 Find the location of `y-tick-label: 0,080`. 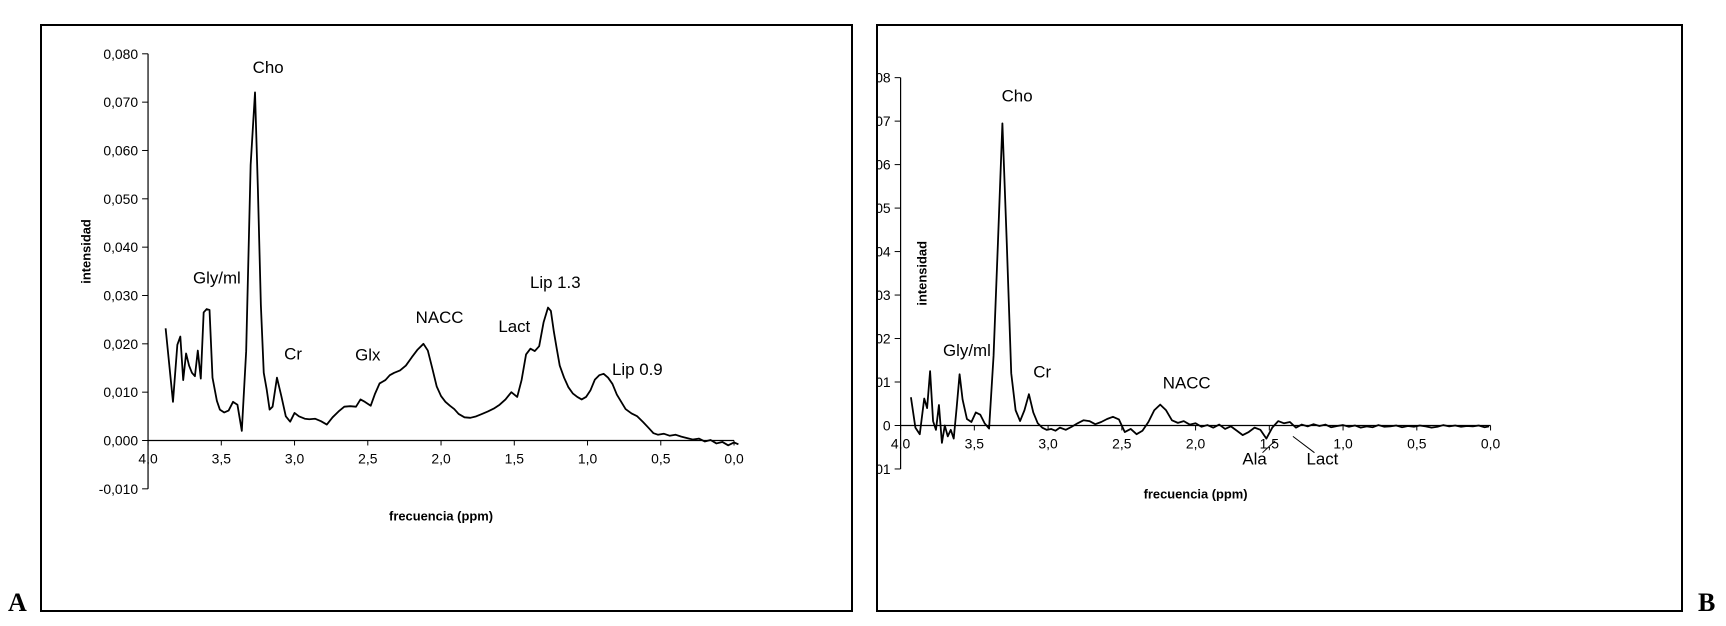

y-tick-label: 0,080 is located at coordinates (120, 54).